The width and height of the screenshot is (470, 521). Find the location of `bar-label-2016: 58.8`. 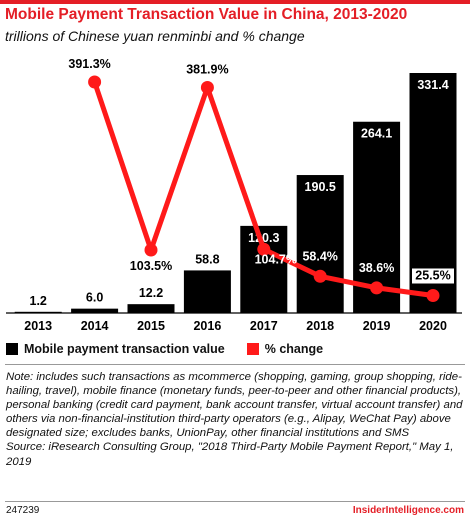

bar-label-2016: 58.8 is located at coordinates (207, 259).